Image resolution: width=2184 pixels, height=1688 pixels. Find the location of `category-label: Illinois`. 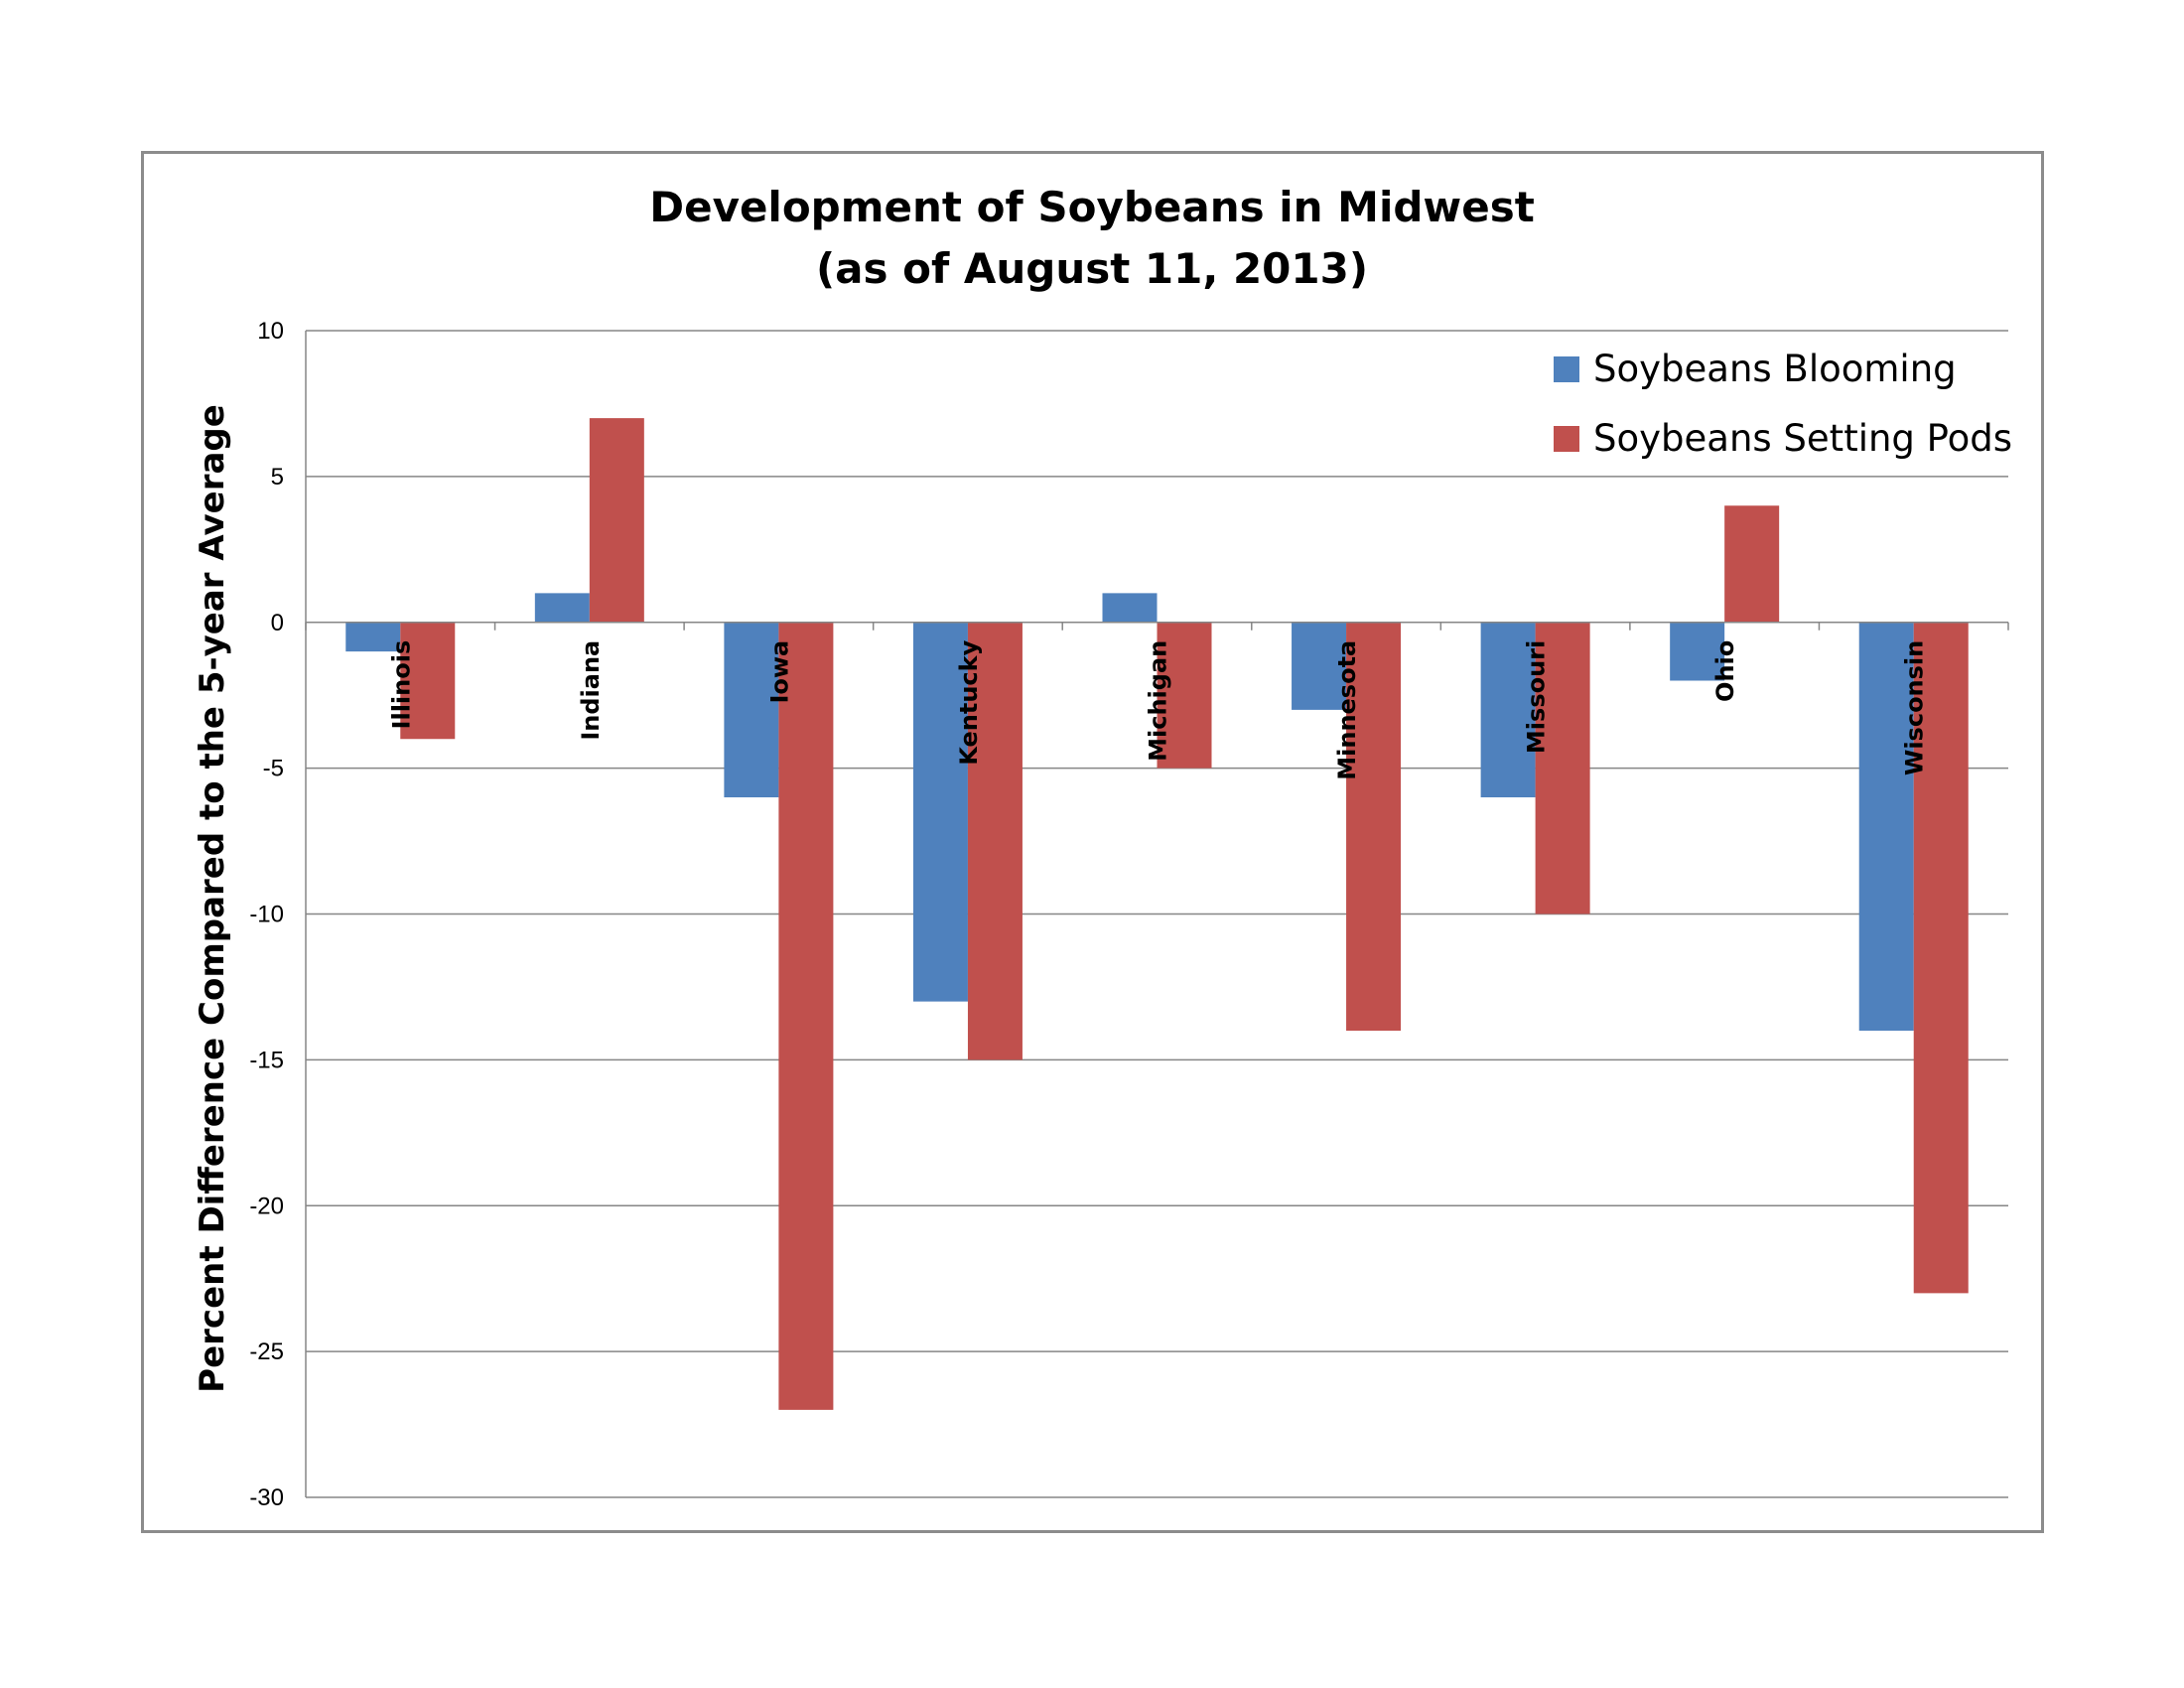

category-label: Illinois is located at coordinates (401, 685).